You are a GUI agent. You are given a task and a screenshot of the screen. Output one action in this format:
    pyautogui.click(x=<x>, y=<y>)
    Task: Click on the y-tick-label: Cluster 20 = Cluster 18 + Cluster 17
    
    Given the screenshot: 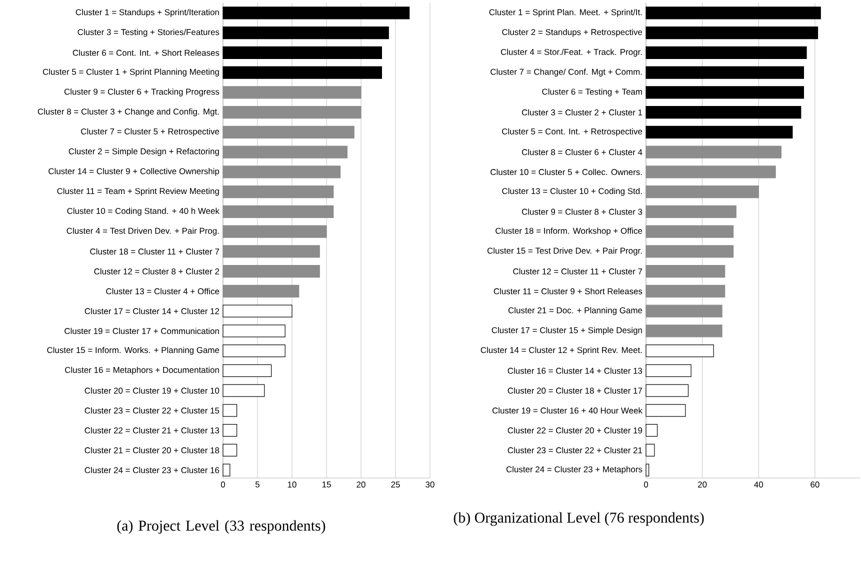 What is the action you would take?
    pyautogui.click(x=575, y=390)
    